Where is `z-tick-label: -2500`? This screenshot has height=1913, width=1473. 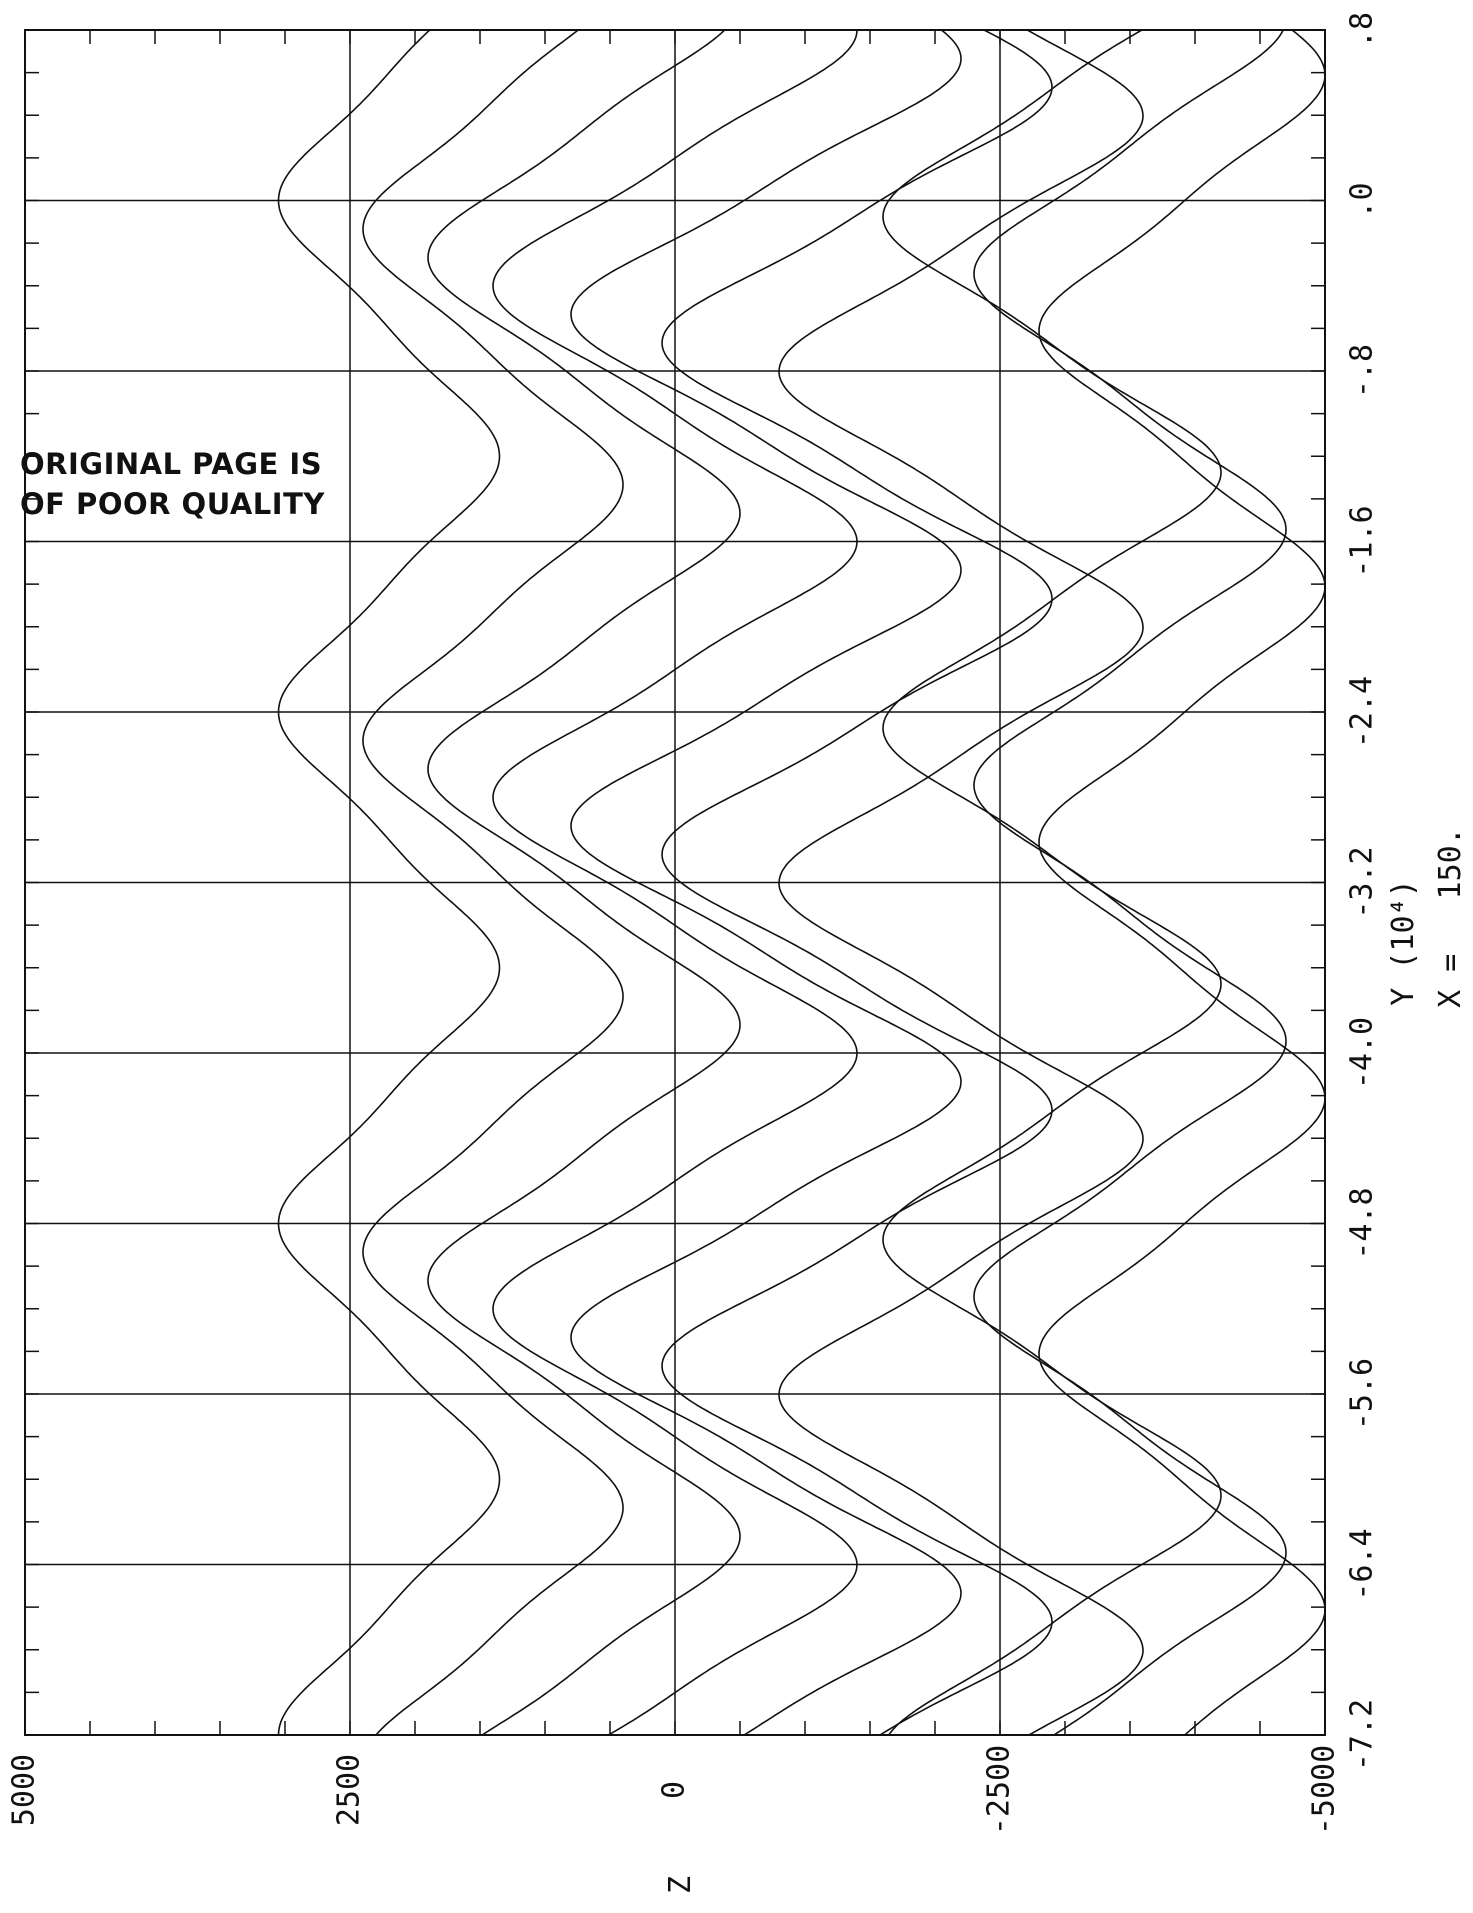
z-tick-label: -2500 is located at coordinates (999, 1790).